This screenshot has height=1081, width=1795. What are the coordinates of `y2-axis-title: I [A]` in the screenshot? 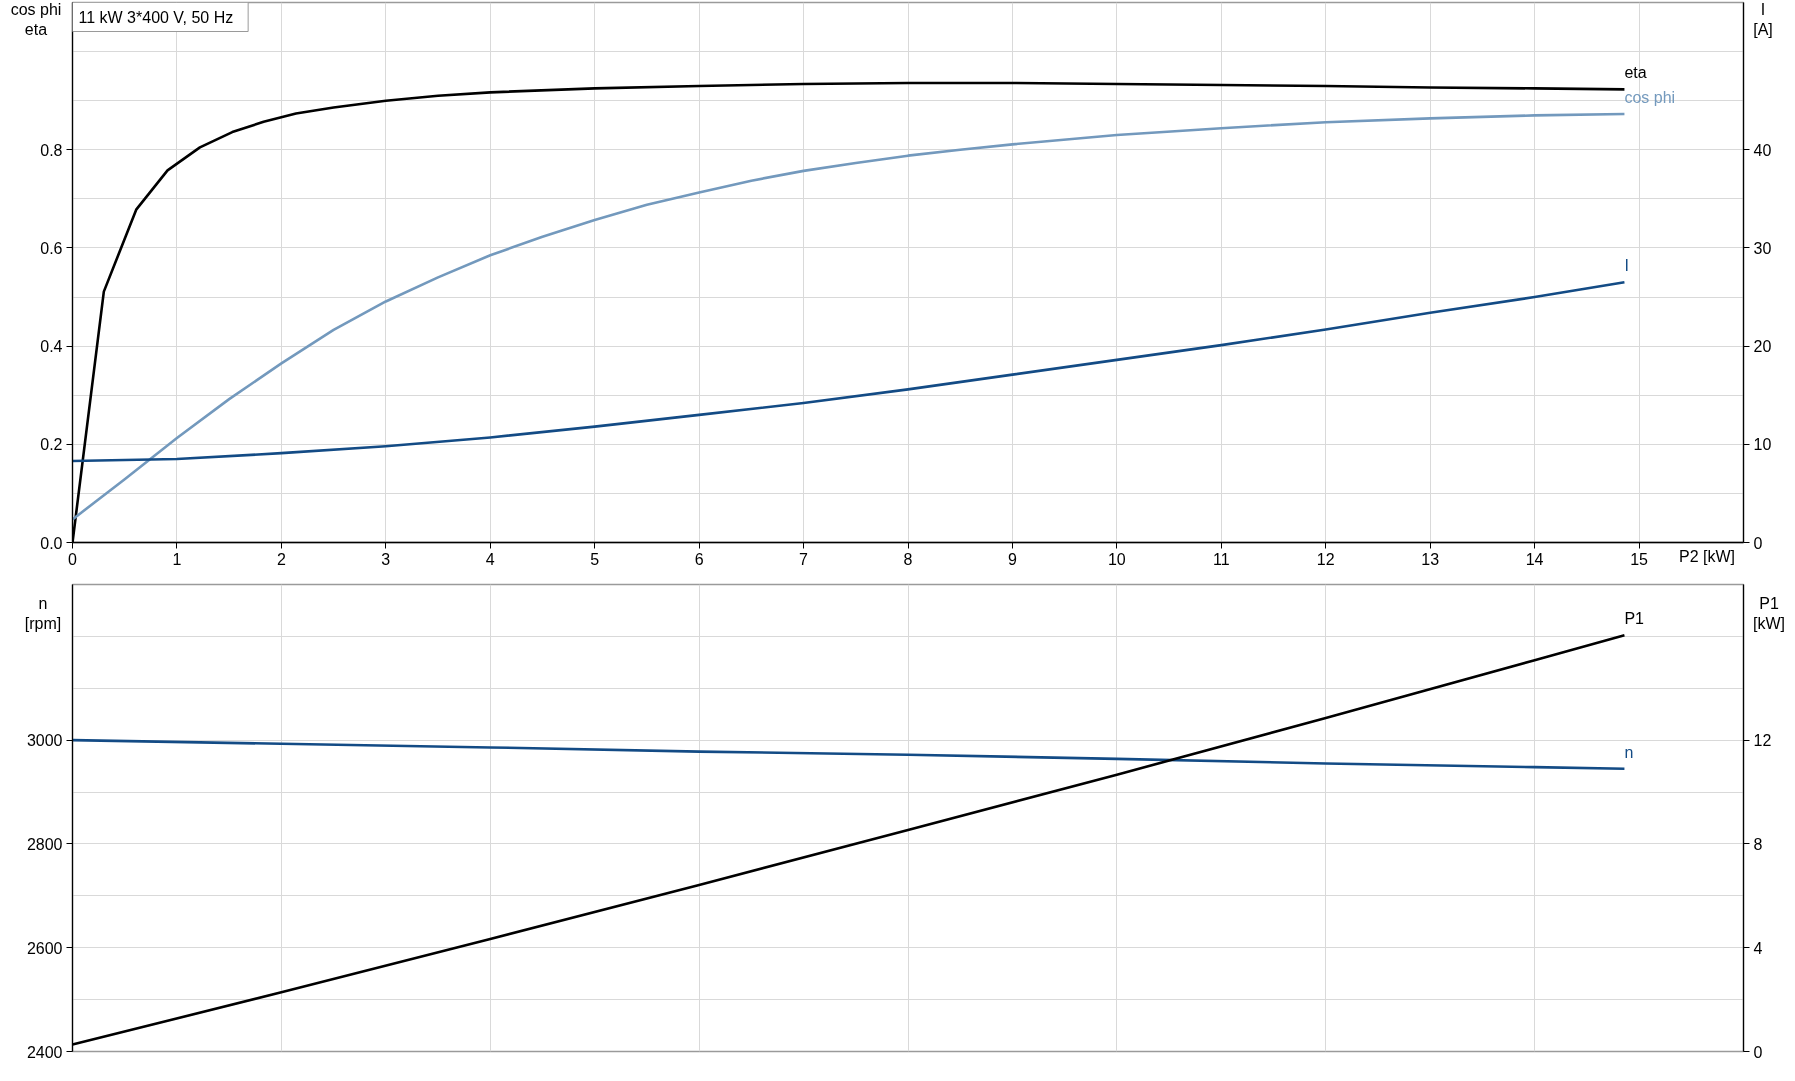 It's located at (1763, 20).